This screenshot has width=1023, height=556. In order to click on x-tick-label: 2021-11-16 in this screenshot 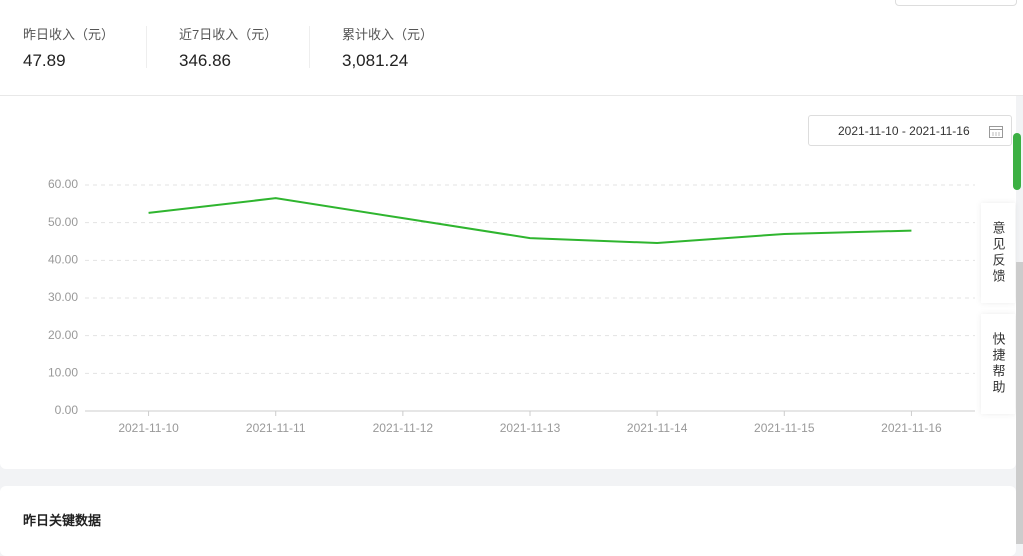, I will do `click(911, 428)`.